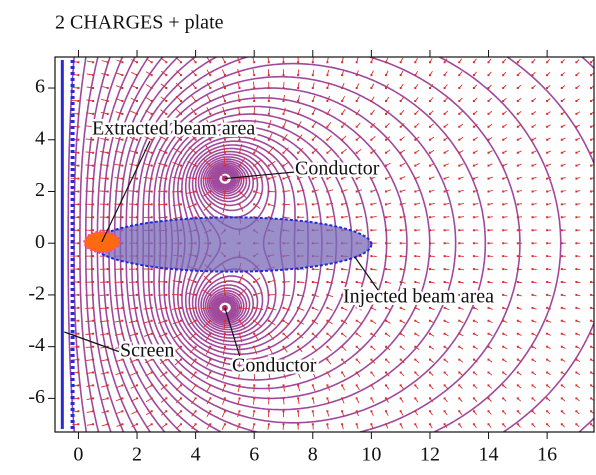 The width and height of the screenshot is (596, 475). I want to click on x-tick-label: 12, so click(430, 455).